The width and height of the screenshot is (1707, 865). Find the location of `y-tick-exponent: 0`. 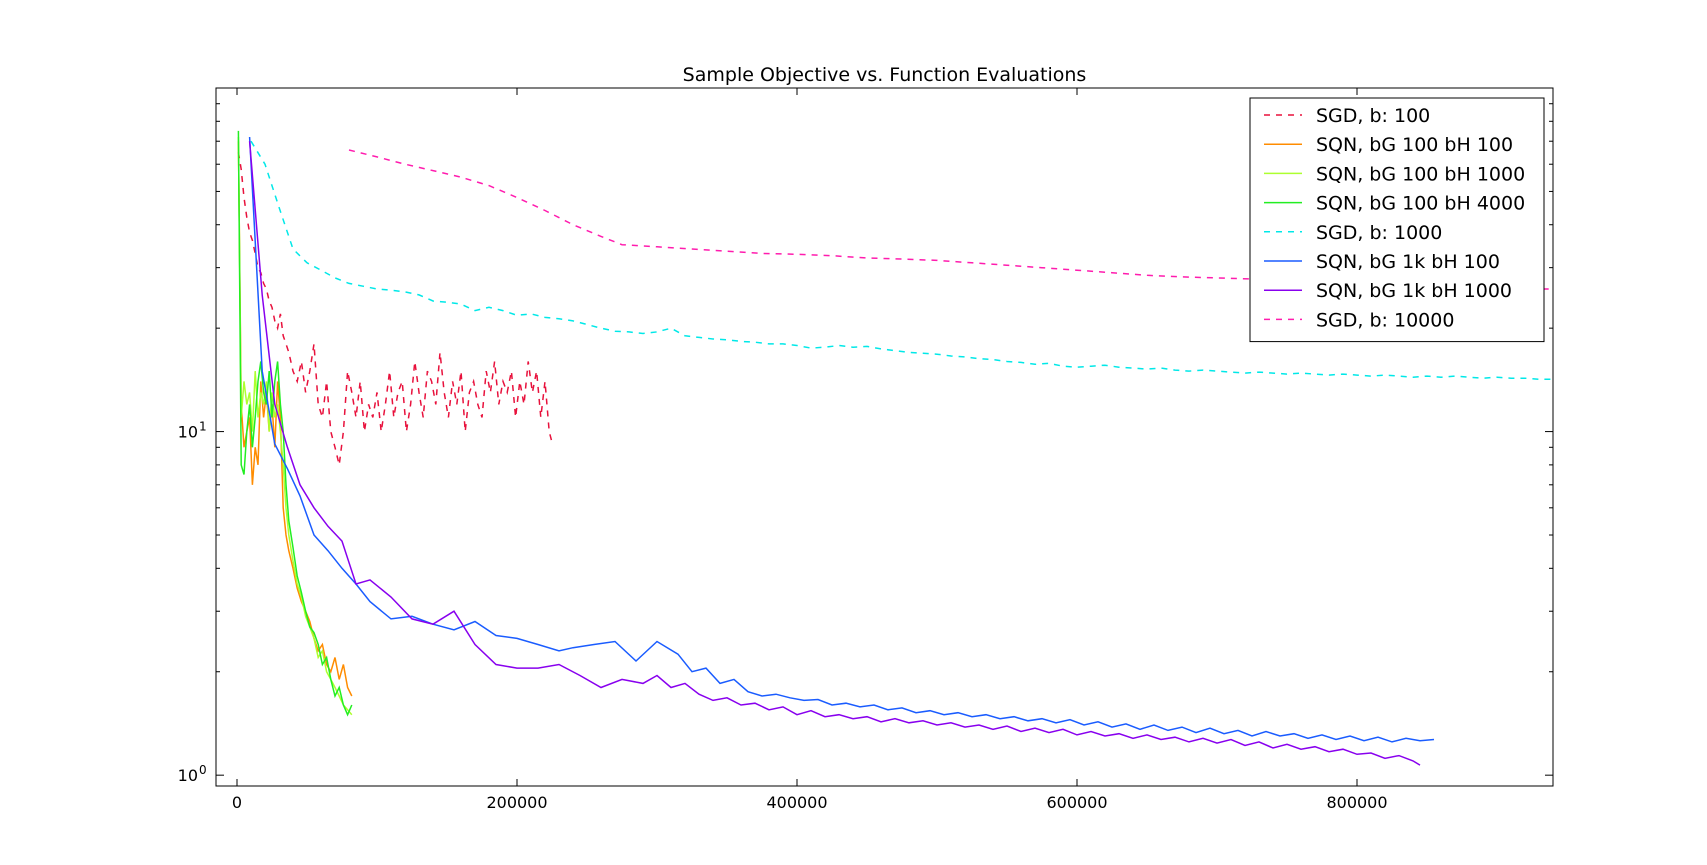

y-tick-exponent: 0 is located at coordinates (203, 770).